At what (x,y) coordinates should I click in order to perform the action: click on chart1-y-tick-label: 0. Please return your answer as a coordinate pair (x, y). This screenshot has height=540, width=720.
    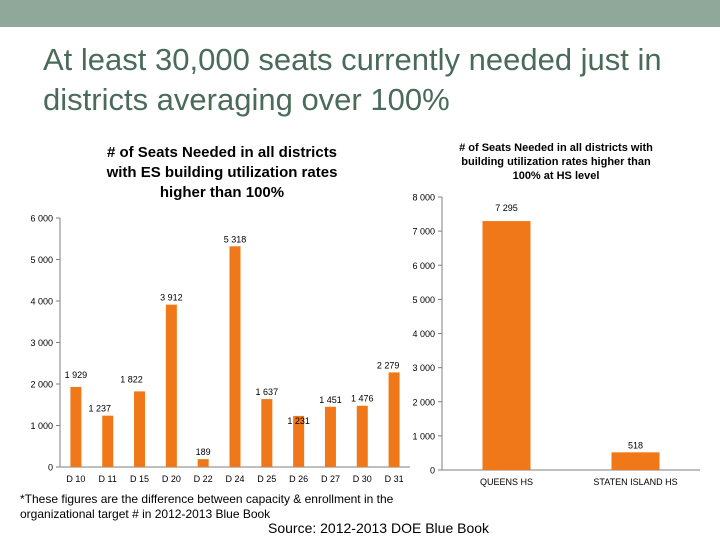
    Looking at the image, I should click on (50, 468).